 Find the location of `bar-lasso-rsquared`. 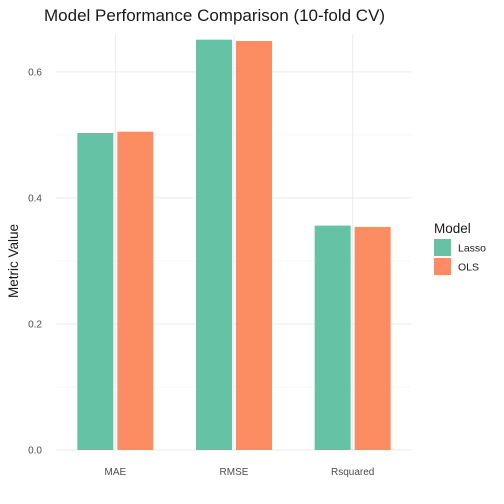

bar-lasso-rsquared is located at coordinates (332, 337).